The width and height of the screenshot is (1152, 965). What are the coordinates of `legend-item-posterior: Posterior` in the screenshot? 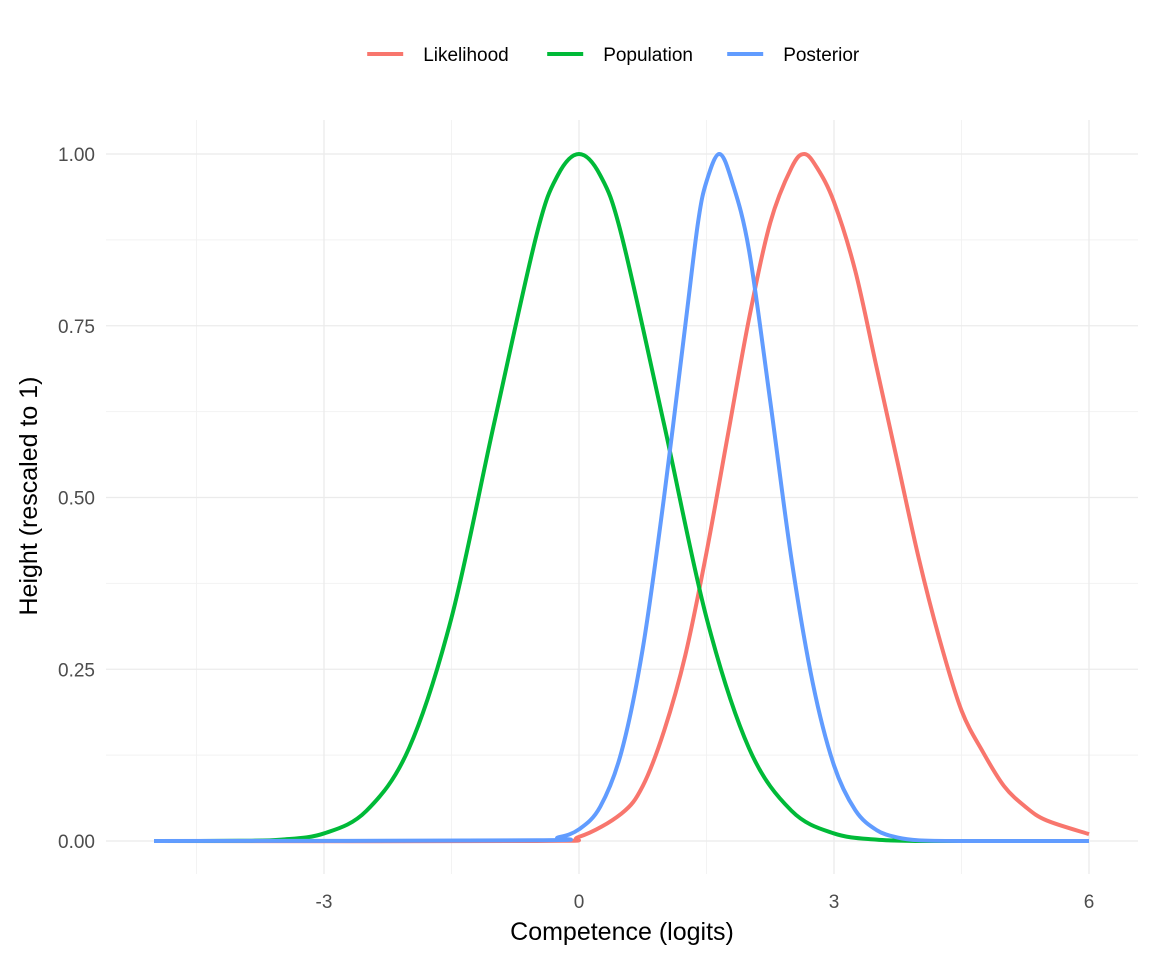 It's located at (793, 55).